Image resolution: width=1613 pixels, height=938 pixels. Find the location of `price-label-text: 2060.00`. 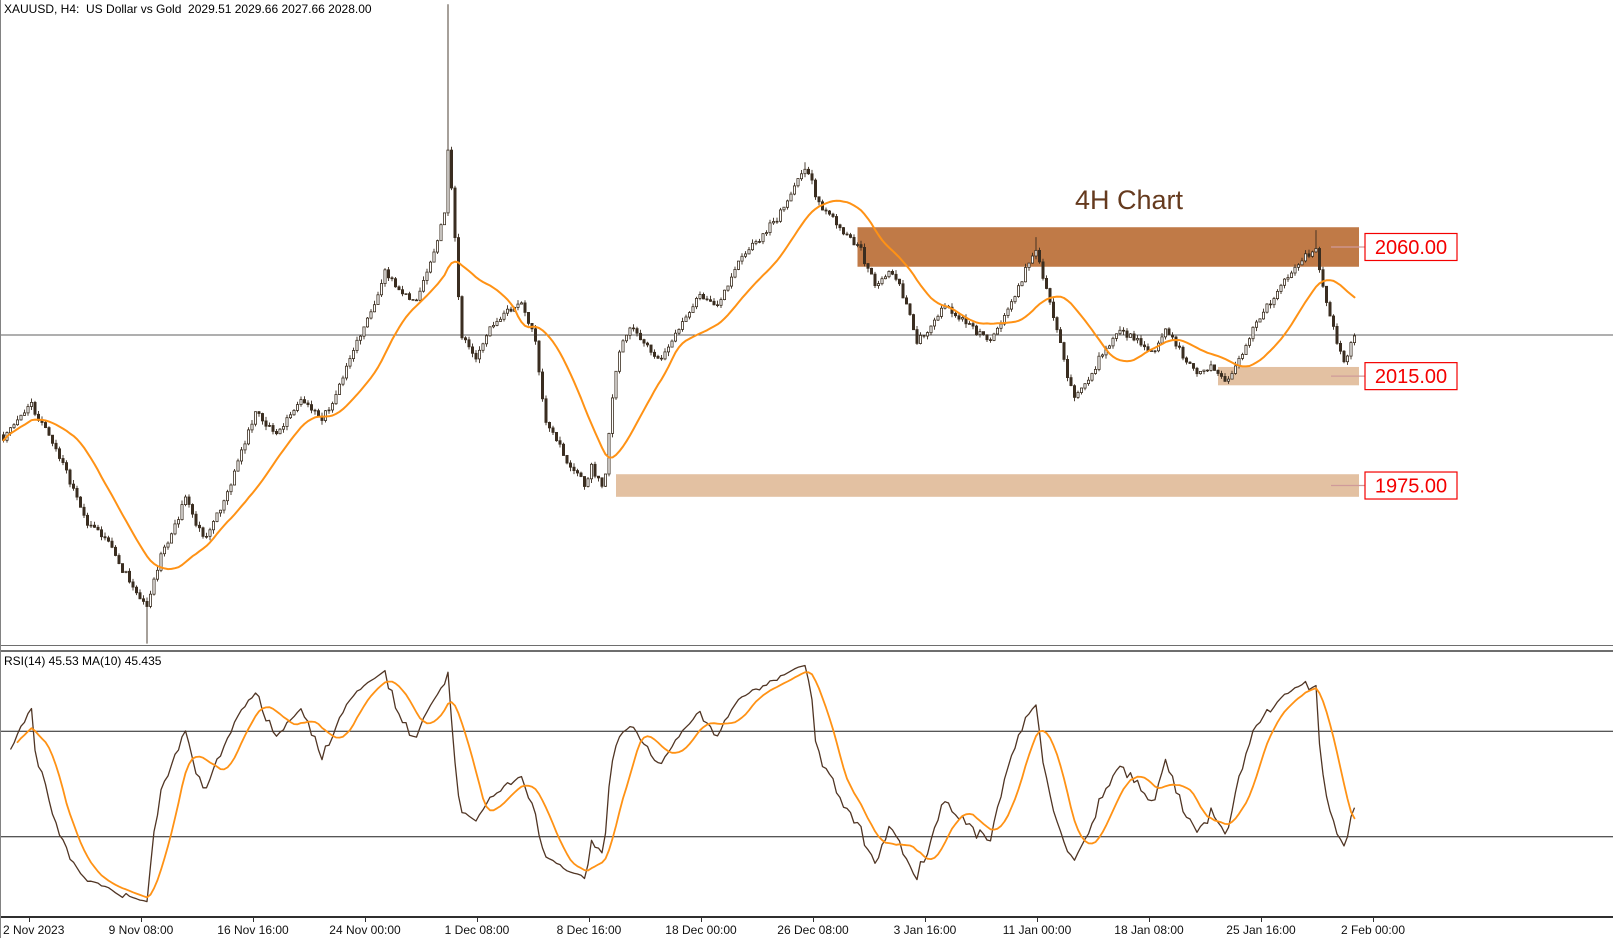

price-label-text: 2060.00 is located at coordinates (1411, 248).